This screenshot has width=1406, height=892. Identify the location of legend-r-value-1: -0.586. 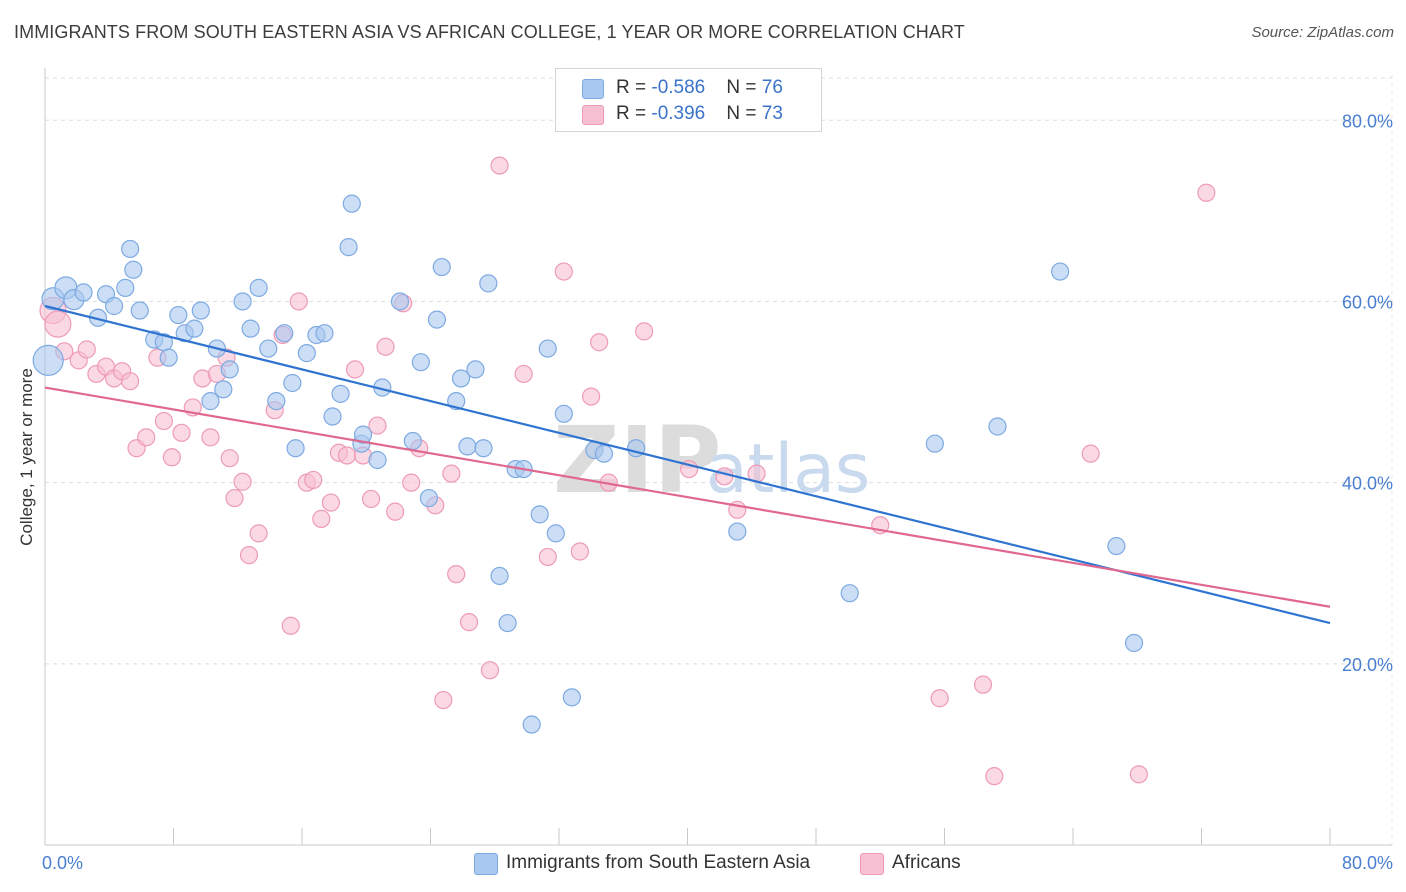
(678, 87).